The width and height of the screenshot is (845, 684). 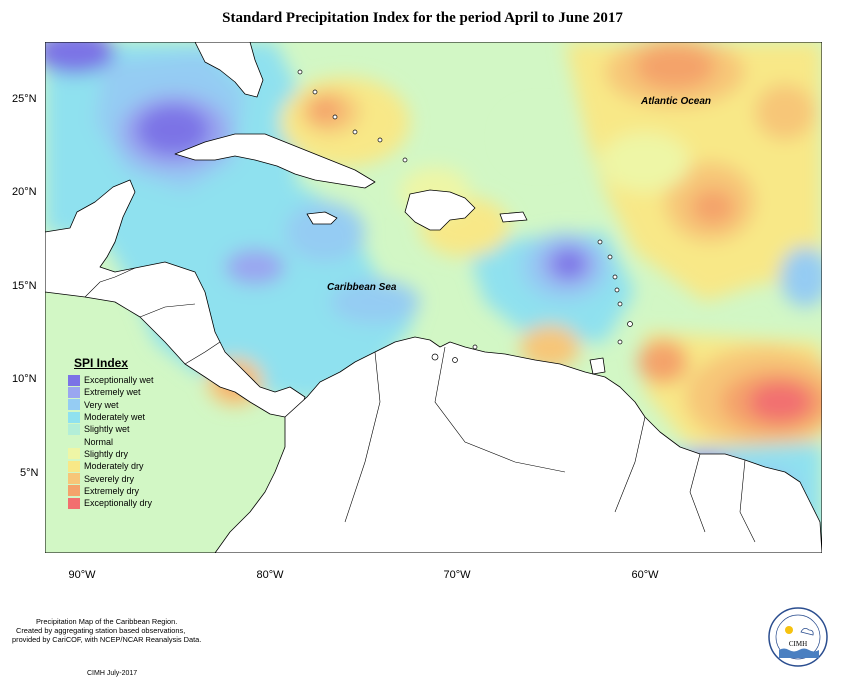 What do you see at coordinates (789, 630) in the screenshot?
I see `sun-icon` at bounding box center [789, 630].